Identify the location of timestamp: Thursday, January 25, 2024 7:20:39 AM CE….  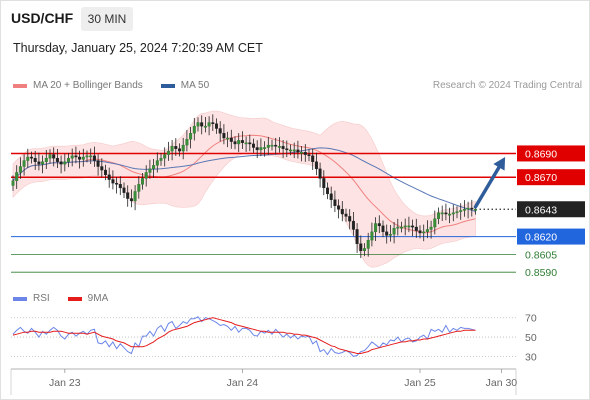
(138, 48).